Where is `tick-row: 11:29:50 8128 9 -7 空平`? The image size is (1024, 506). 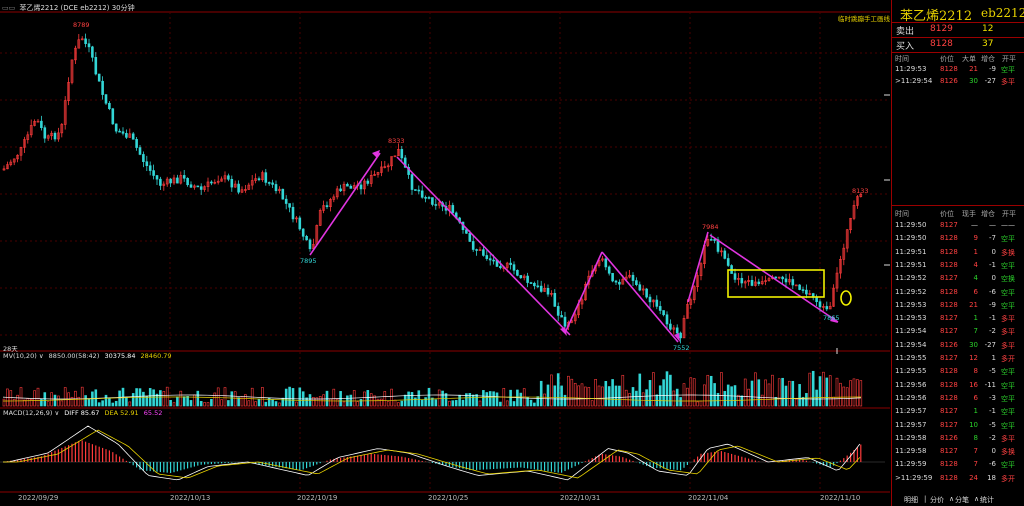 tick-row: 11:29:50 8128 9 -7 空平 is located at coordinates (958, 239).